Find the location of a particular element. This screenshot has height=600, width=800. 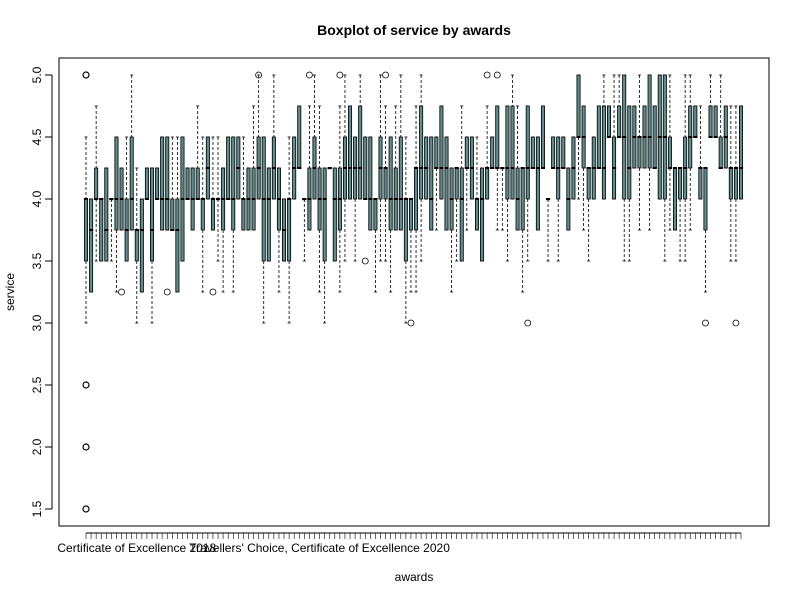

x-tick-label: Certificate of Excellence 2018 is located at coordinates (136, 548).